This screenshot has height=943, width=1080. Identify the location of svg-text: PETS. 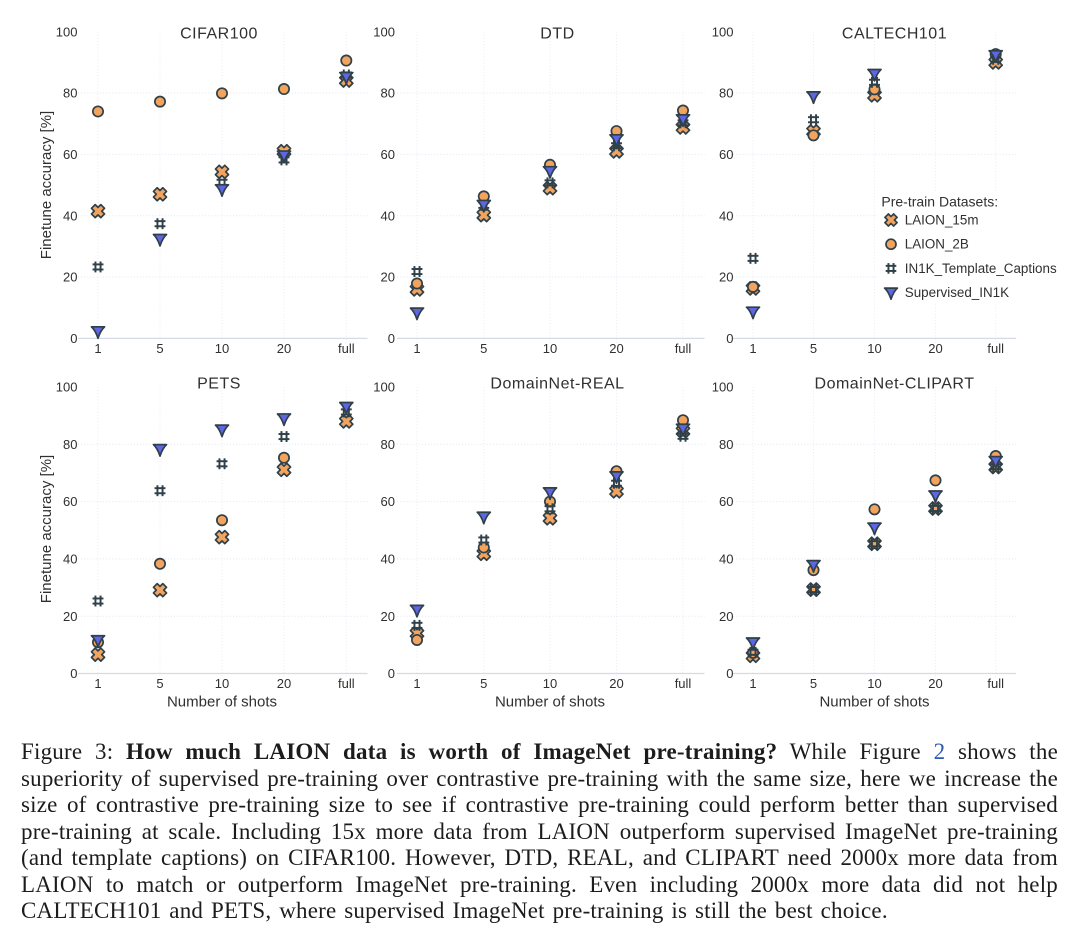
(219, 384).